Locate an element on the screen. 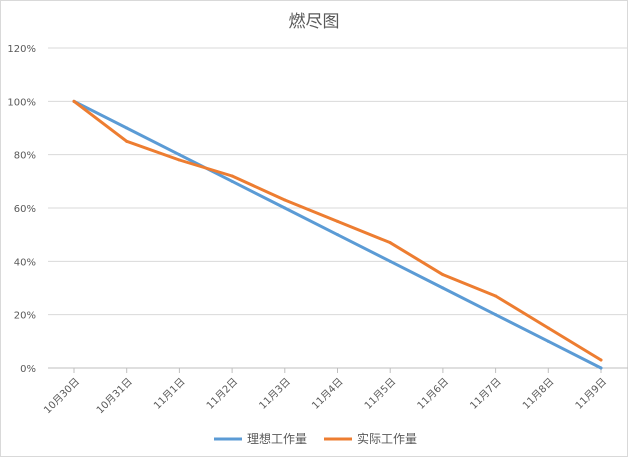  y-tick-label: 60% is located at coordinates (25, 209).